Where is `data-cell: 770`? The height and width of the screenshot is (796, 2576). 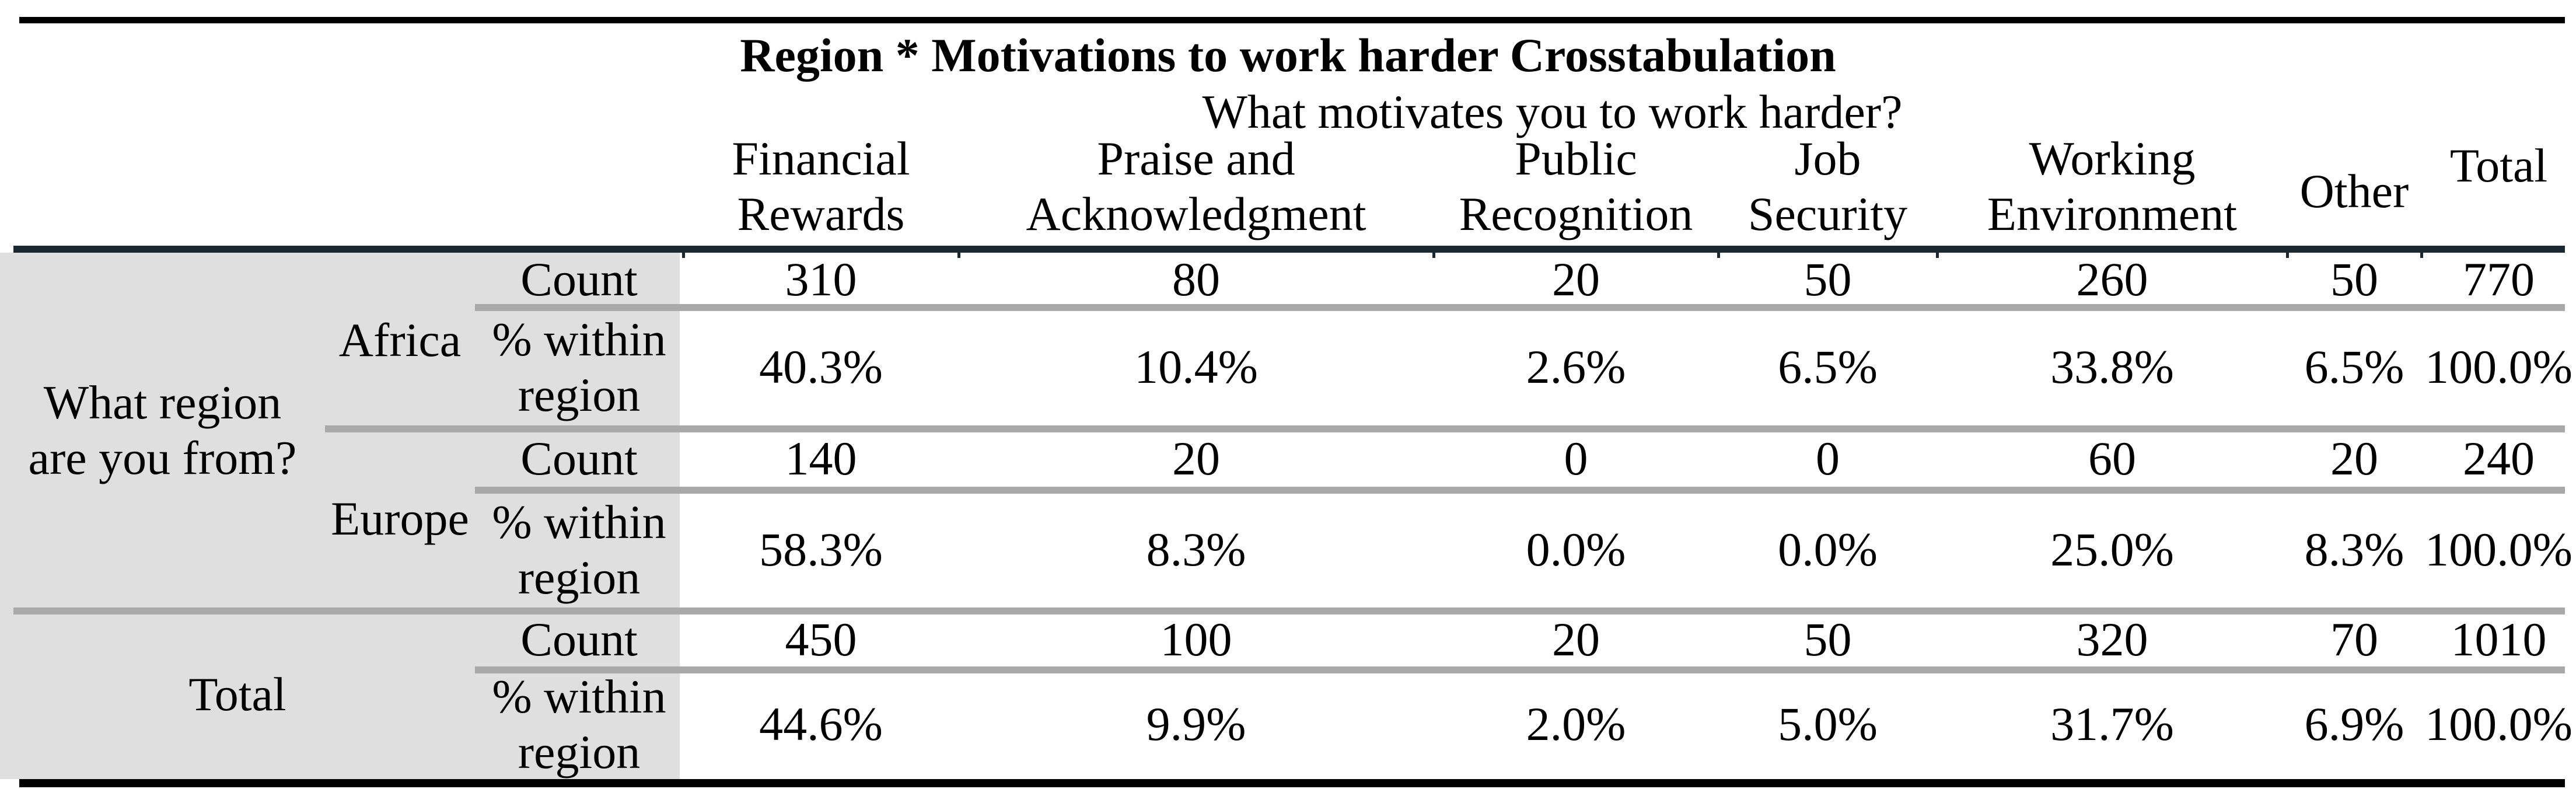
data-cell: 770 is located at coordinates (2499, 280).